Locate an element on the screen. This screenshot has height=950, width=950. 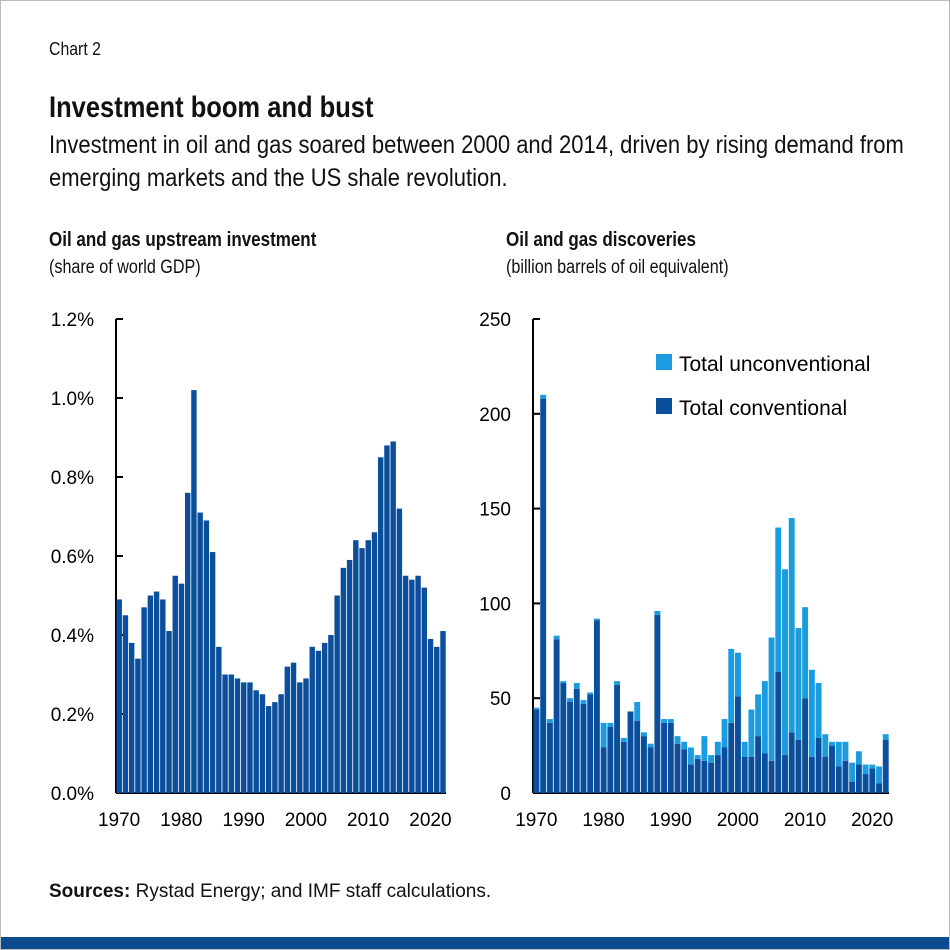
left-bar-2022 is located at coordinates (443, 712).